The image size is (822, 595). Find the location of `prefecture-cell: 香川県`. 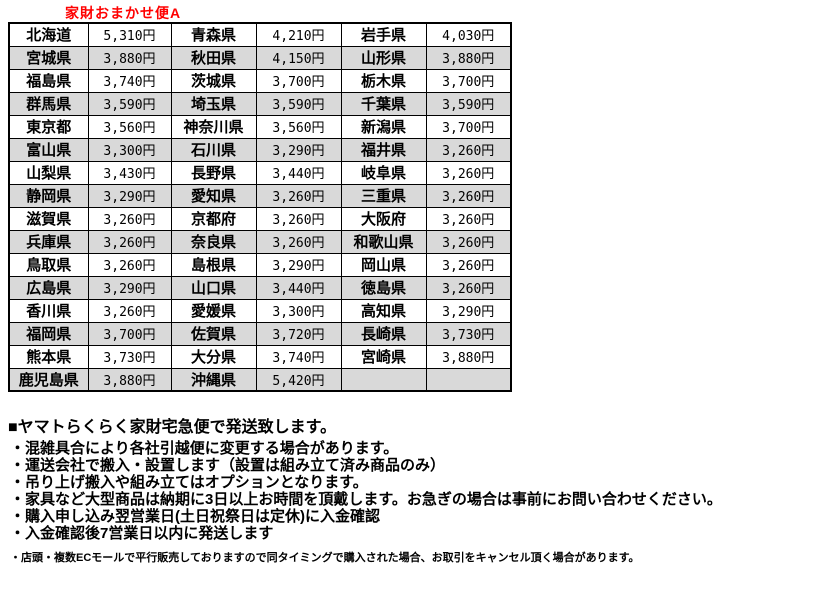

prefecture-cell: 香川県 is located at coordinates (48, 310).